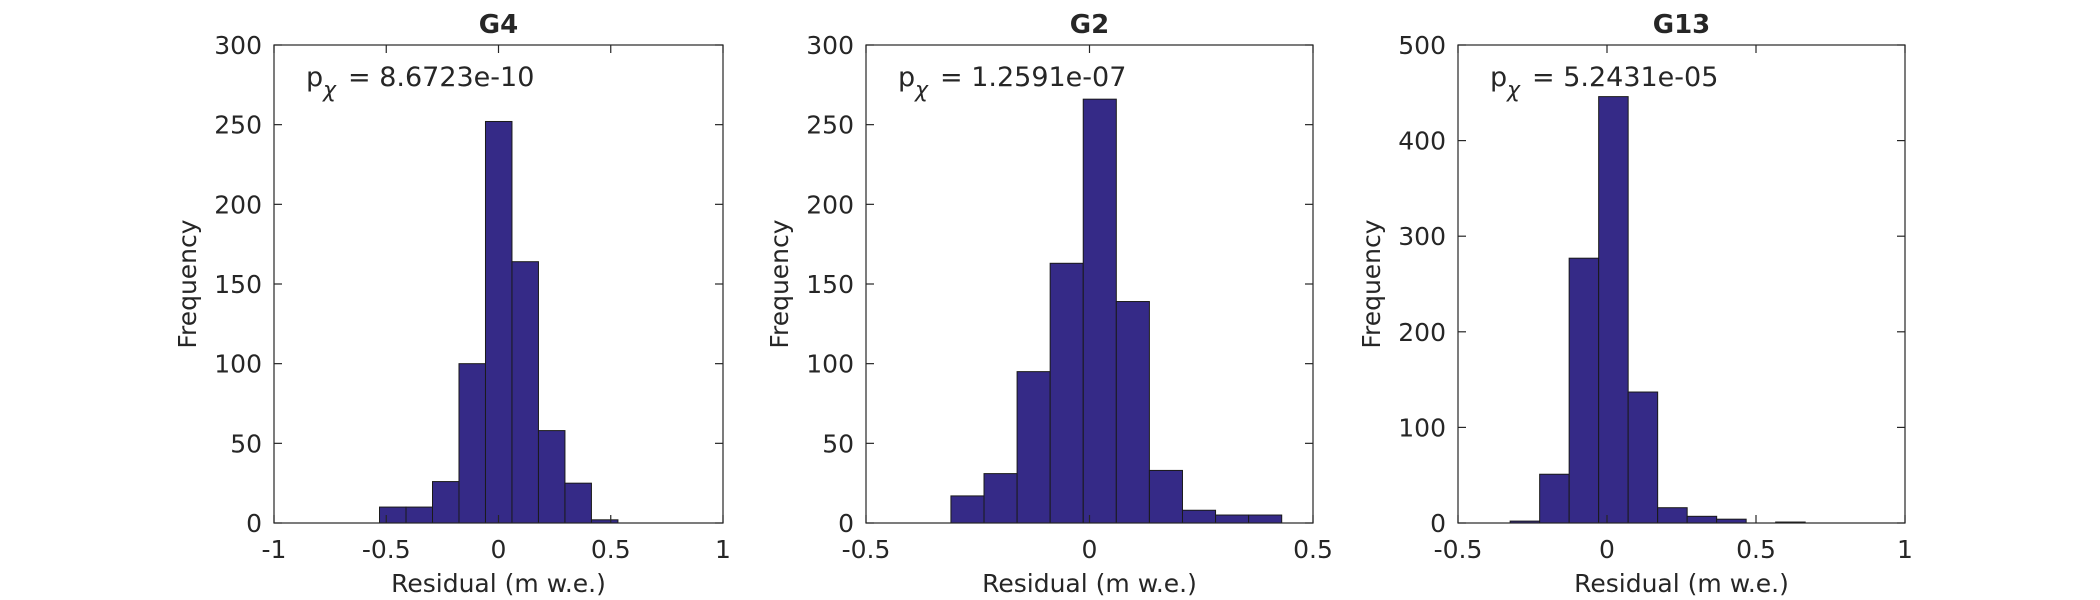  Describe the element at coordinates (1625, 77) in the screenshot. I see `p-value-text: = 5.2431e-05` at that location.